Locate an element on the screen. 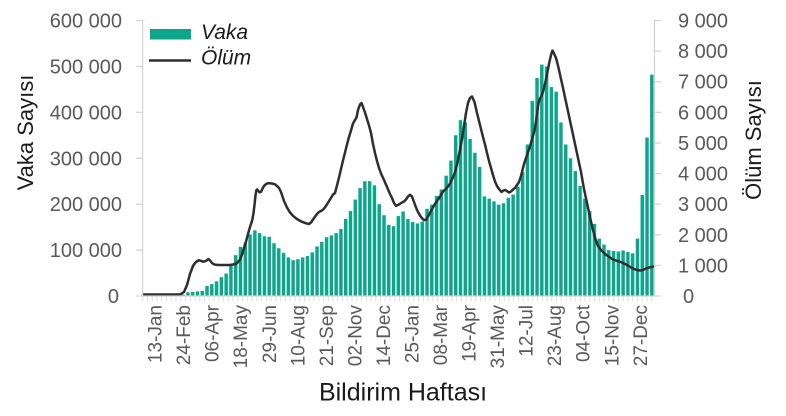 This screenshot has height=416, width=786. svg-text: 400 000 is located at coordinates (86, 113).